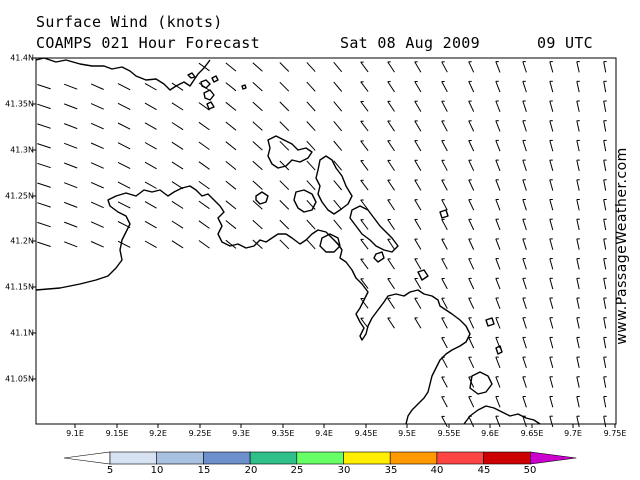 The height and width of the screenshot is (480, 640). I want to click on wind-speed-colorbar, so click(320, 458).